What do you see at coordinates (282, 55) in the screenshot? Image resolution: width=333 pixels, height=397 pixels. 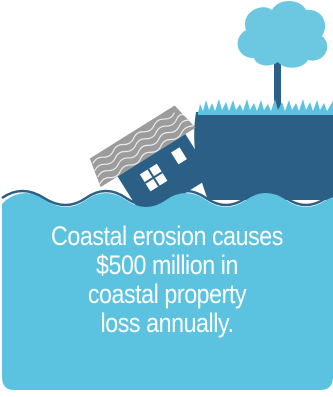 I see `tree-icon` at bounding box center [282, 55].